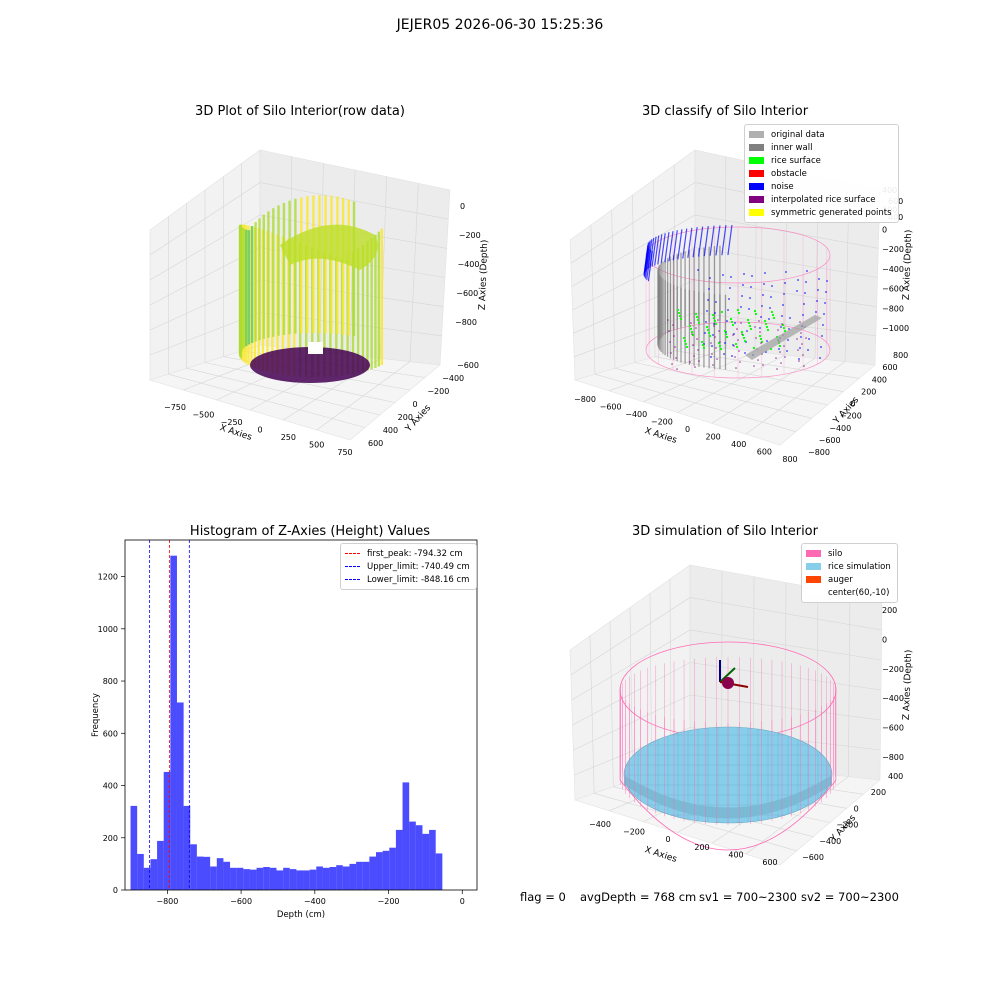  I want to click on legend-entry: symmetric generated points, so click(820, 212).